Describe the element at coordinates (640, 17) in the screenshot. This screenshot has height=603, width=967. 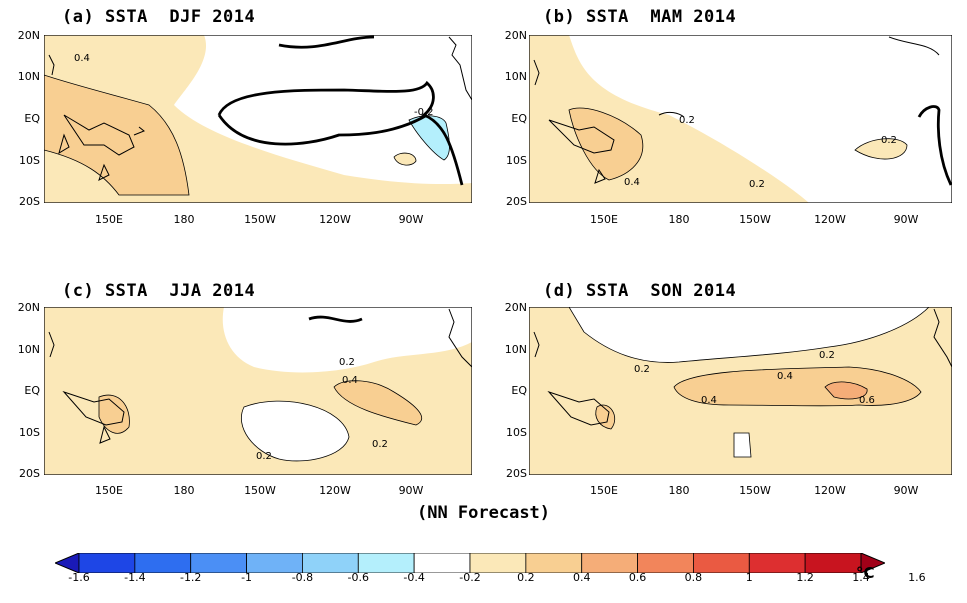
I see `panel-b-title: (b) SSTA MAM 2014` at that location.